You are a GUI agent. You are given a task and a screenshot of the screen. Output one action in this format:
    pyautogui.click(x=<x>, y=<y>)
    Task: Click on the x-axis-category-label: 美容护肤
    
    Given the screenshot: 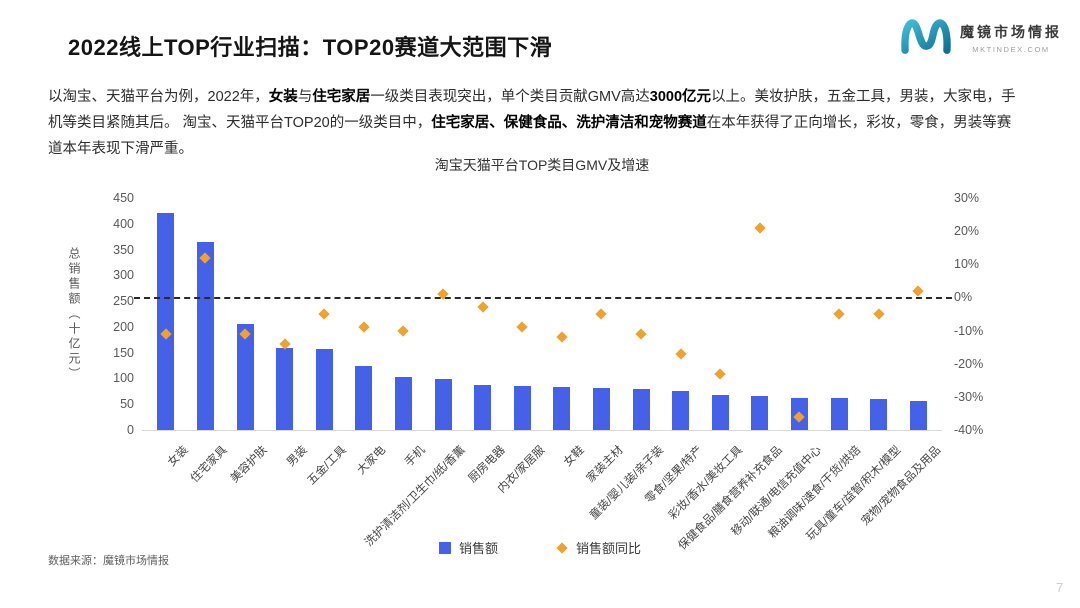 What is the action you would take?
    pyautogui.click(x=249, y=465)
    